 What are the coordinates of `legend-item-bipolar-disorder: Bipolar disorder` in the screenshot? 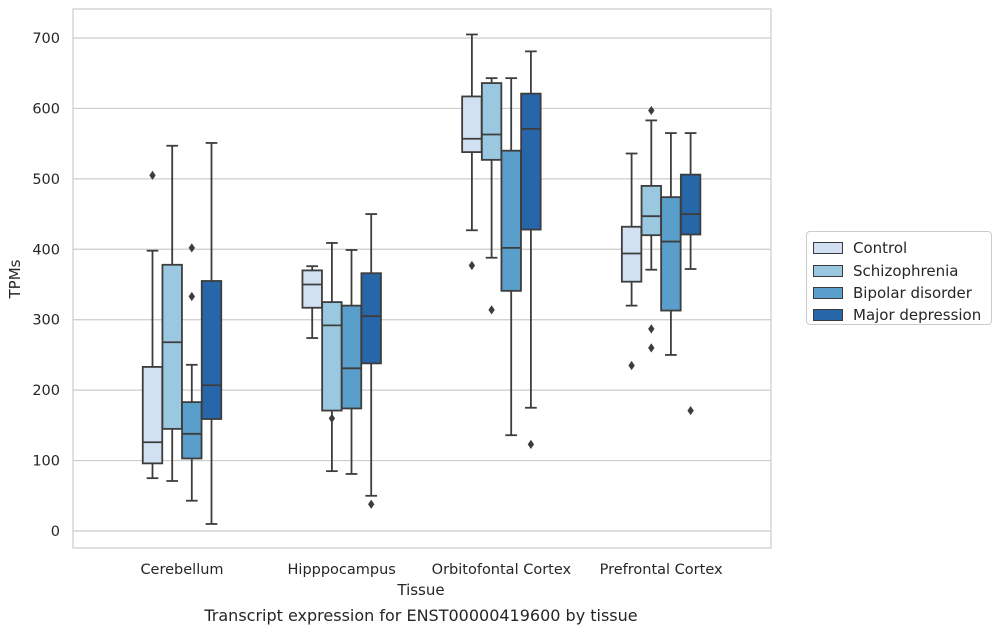 It's located at (902, 293).